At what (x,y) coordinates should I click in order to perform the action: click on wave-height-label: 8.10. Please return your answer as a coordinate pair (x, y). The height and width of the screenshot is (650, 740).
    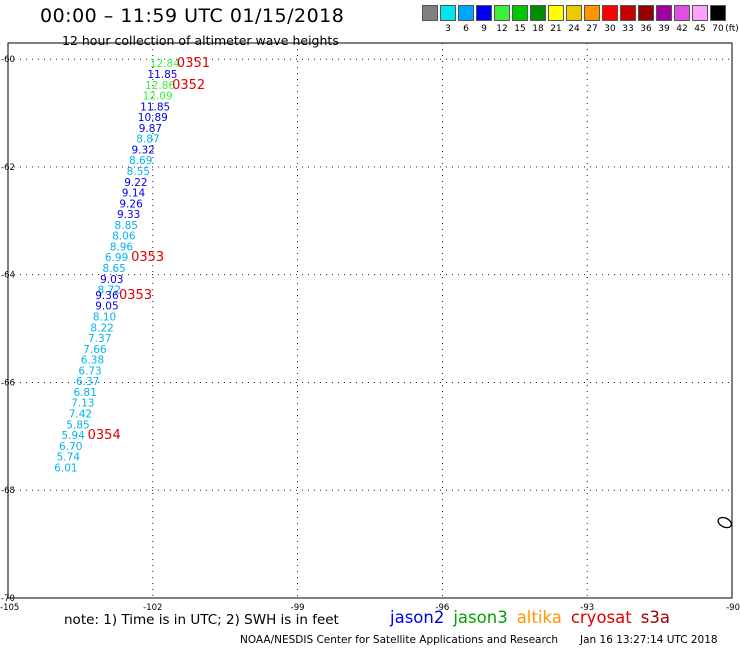
    Looking at the image, I should click on (104, 318).